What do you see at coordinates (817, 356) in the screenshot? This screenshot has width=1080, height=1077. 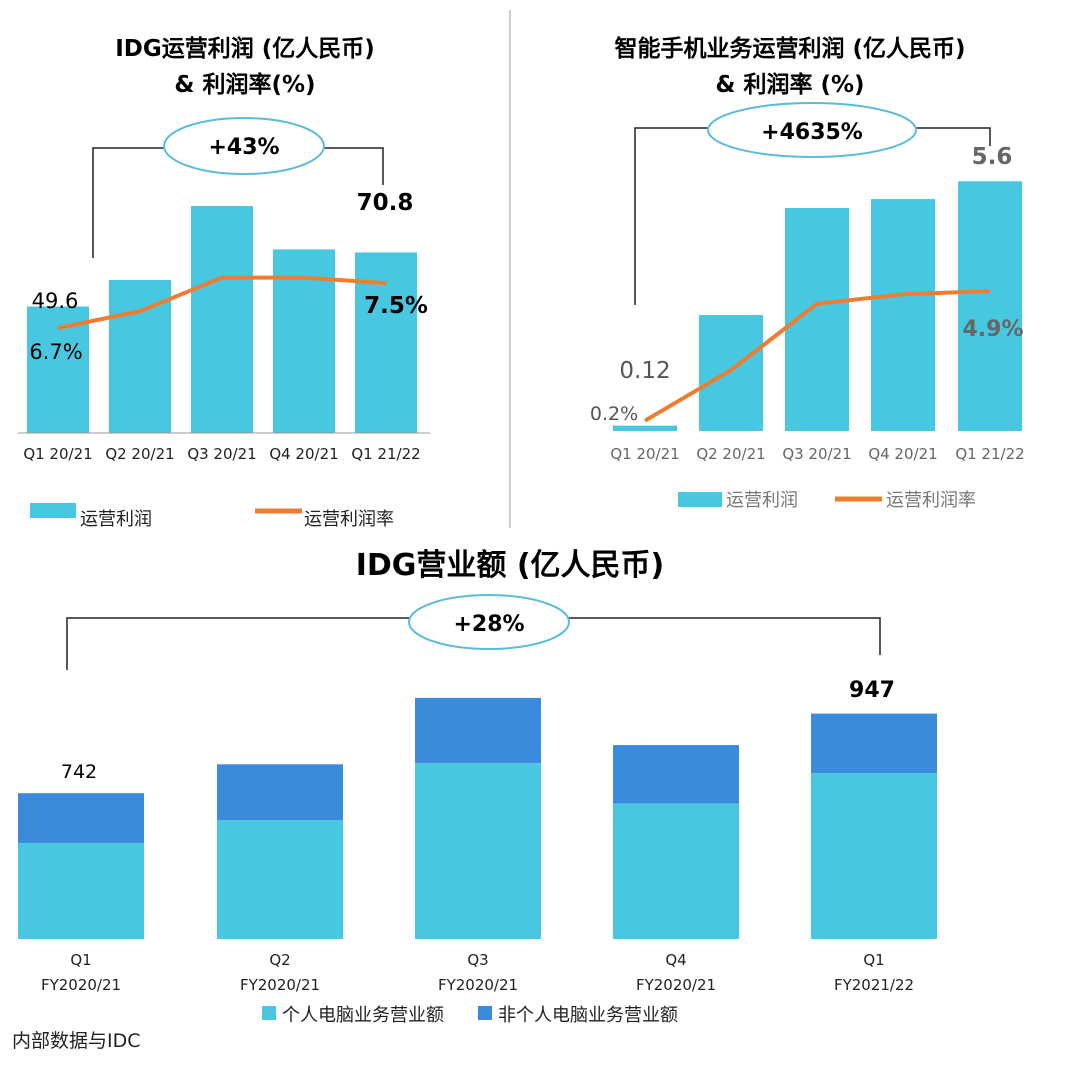 I see `chart2-margin-line` at bounding box center [817, 356].